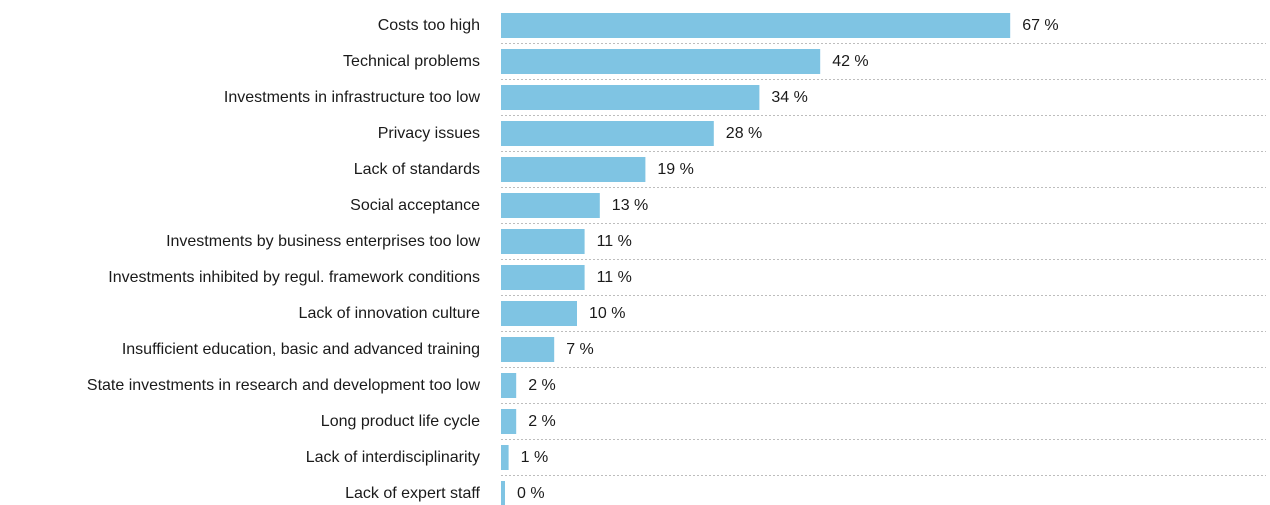  Describe the element at coordinates (400, 421) in the screenshot. I see `category-label: Long product life cycle` at that location.